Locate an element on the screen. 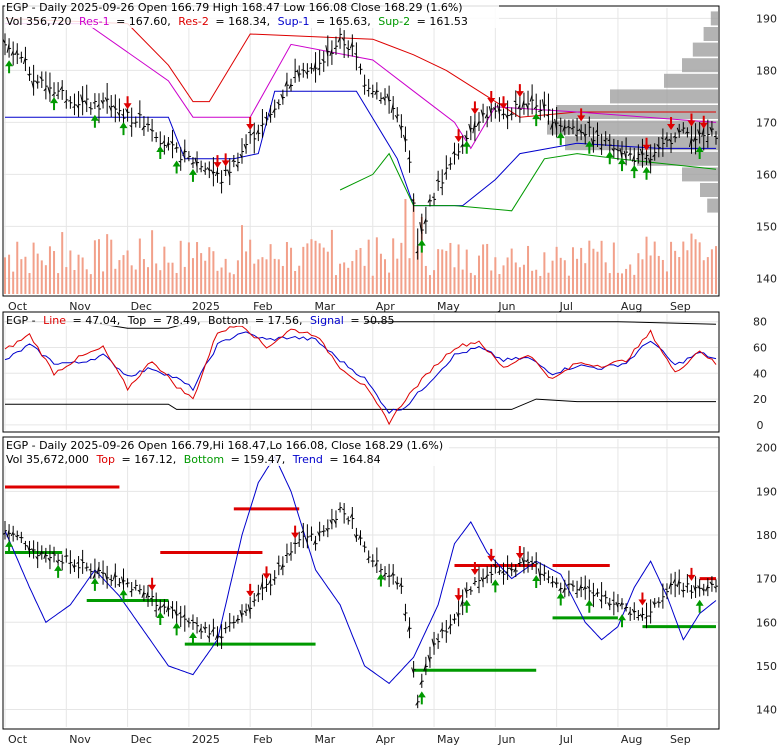  line-value: = 47.04, is located at coordinates (97, 320).